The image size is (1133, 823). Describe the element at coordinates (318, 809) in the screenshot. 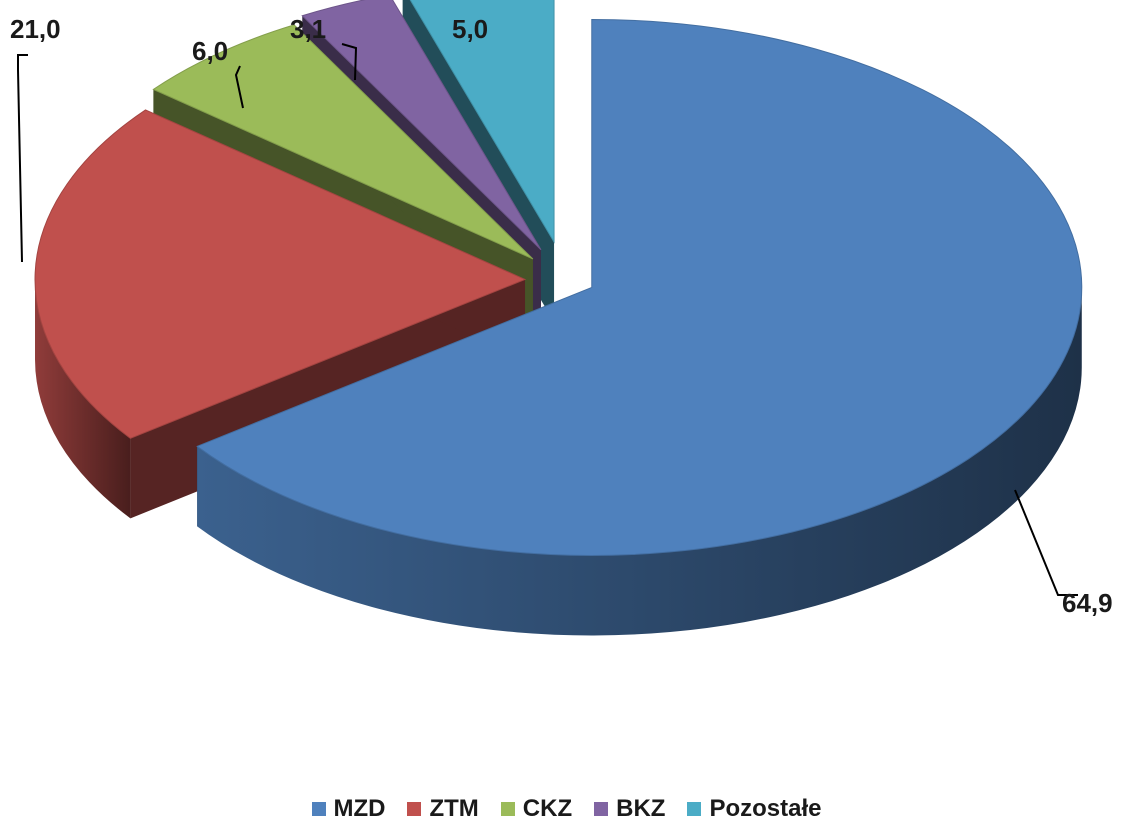

I see `legend-swatch-mzd` at that location.